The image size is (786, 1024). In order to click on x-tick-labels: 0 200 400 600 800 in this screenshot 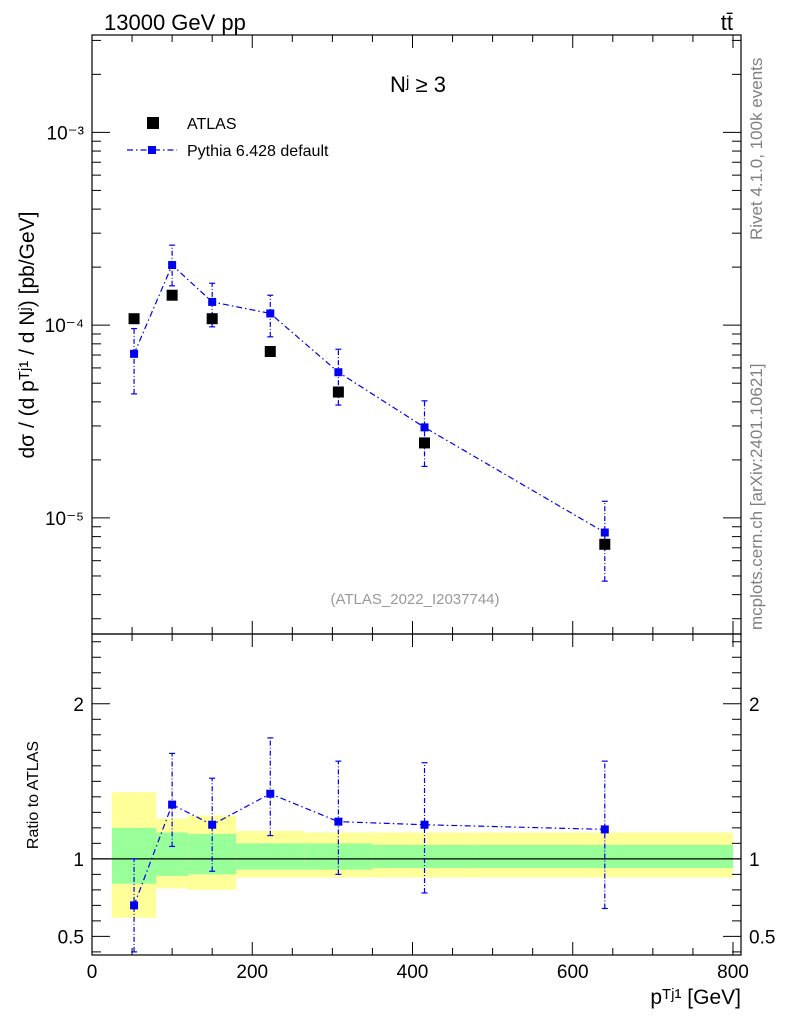, I will do `click(418, 972)`.